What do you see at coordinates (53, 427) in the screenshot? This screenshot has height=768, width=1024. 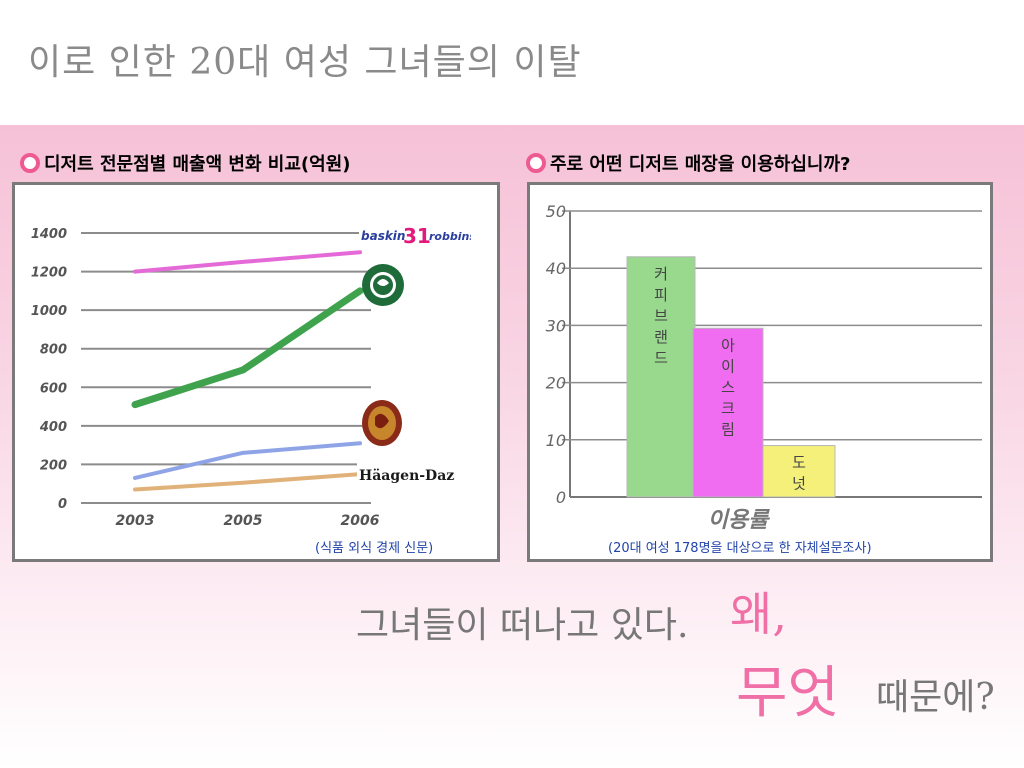 I see `y-tick-label: 400` at bounding box center [53, 427].